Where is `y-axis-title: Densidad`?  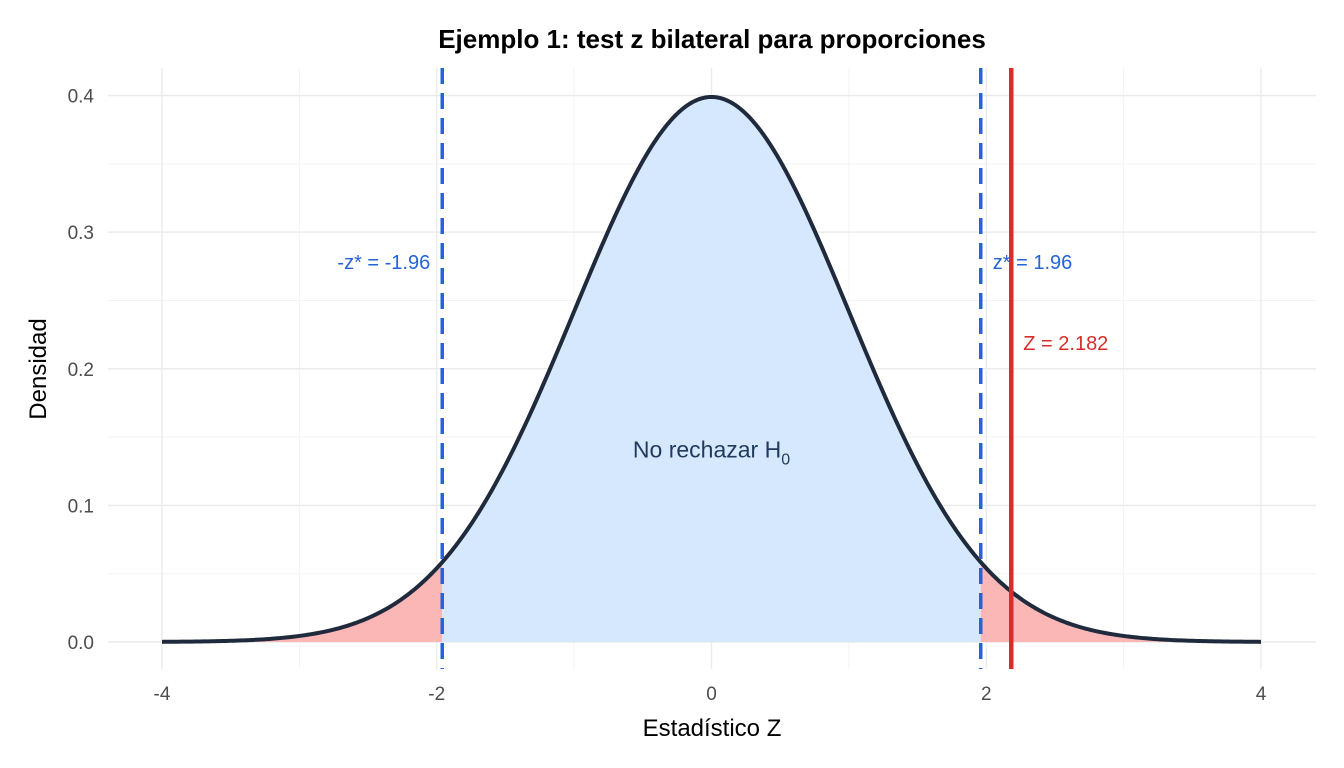 y-axis-title: Densidad is located at coordinates (38, 368).